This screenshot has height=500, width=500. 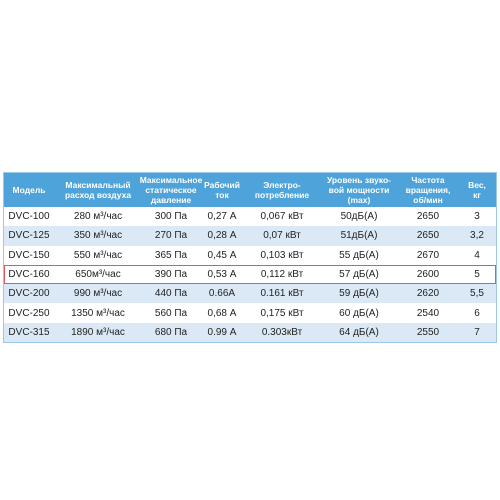 What do you see at coordinates (29, 313) in the screenshot?
I see `table-cell: DVC-250` at bounding box center [29, 313].